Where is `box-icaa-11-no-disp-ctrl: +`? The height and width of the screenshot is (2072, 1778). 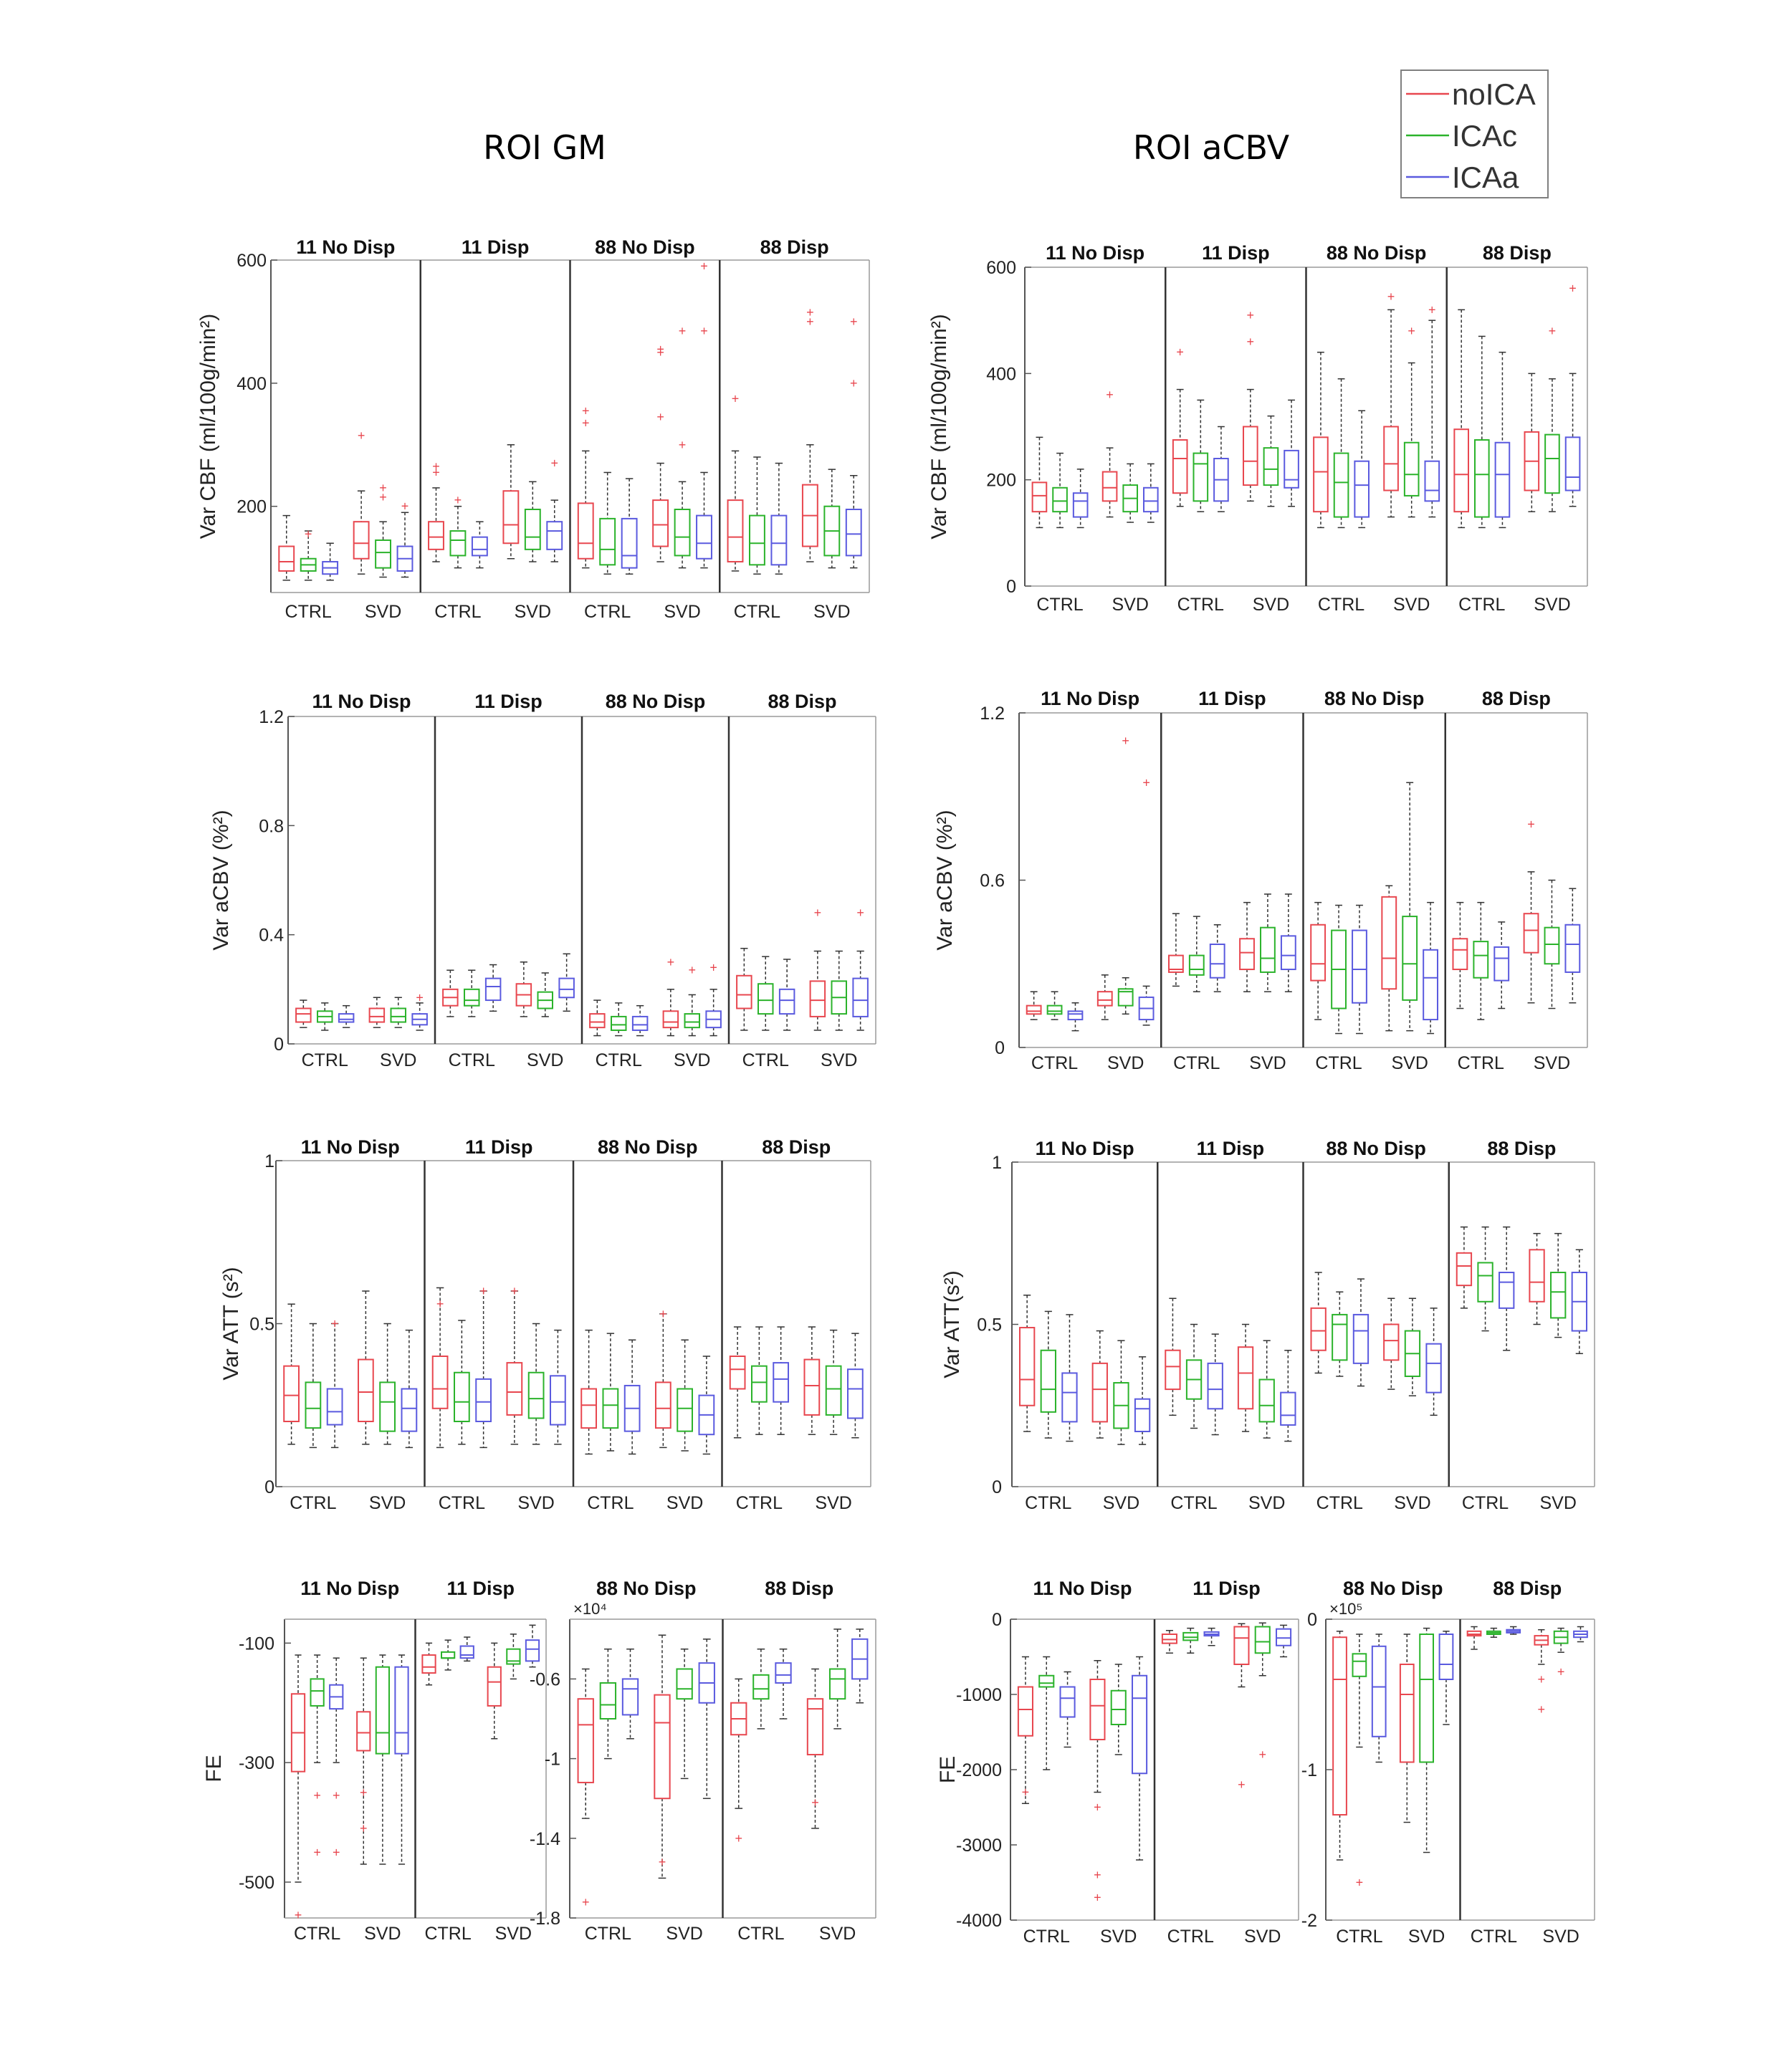 box-icaa-11-no-disp-ctrl: + is located at coordinates (334, 1383).